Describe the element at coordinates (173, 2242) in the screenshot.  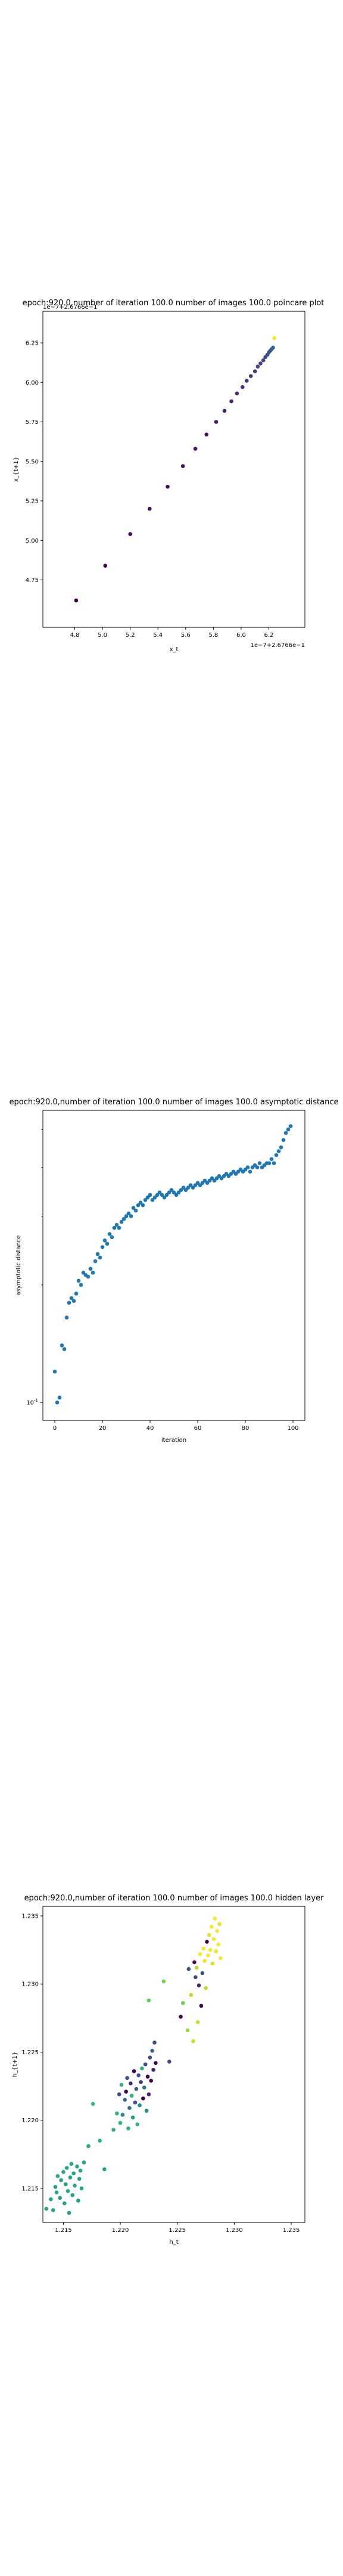
I see `x-axis-label: h_t` at that location.